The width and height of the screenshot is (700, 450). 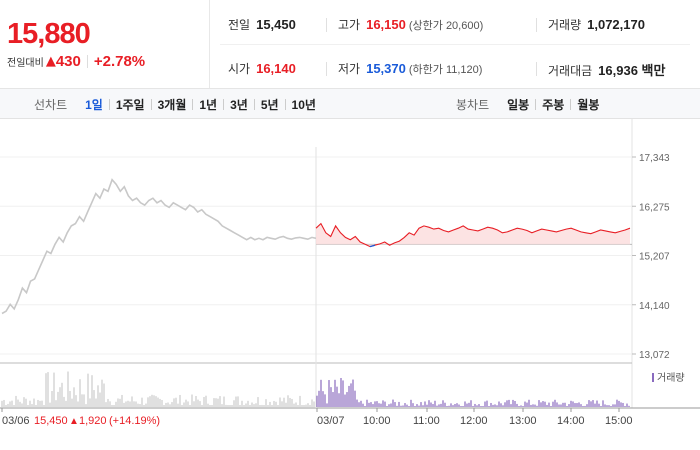 What do you see at coordinates (386, 24) in the screenshot?
I see `stat-value: 16,150` at bounding box center [386, 24].